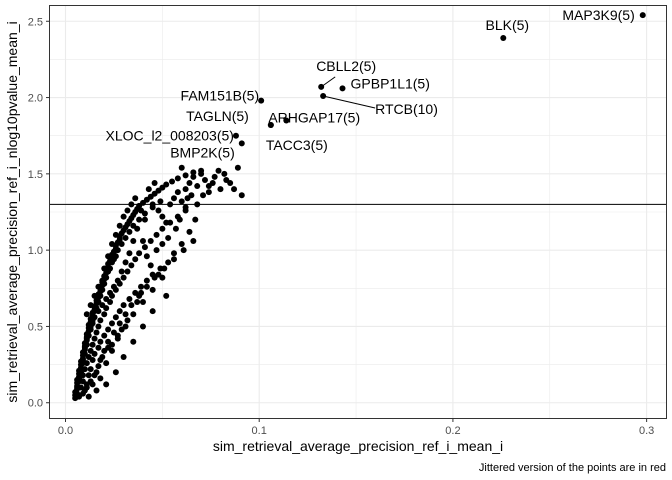 This screenshot has width=672, height=480. Describe the element at coordinates (406, 109) in the screenshot. I see `point-label: RTCB(10)` at that location.